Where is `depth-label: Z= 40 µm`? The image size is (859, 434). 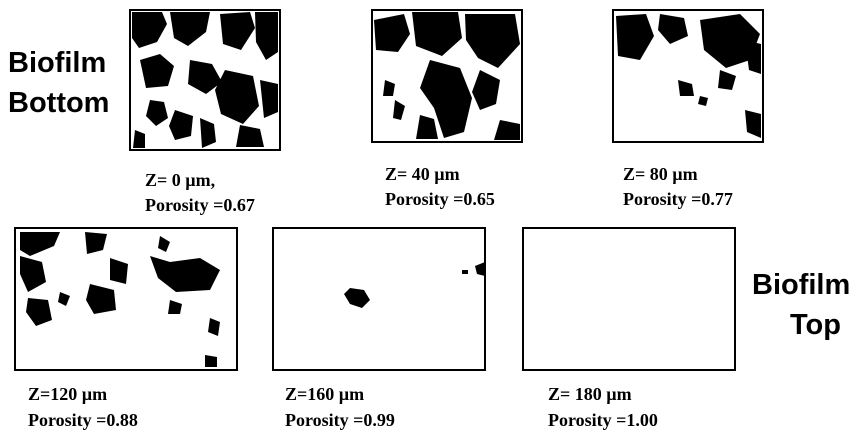 depth-label: Z= 40 µm is located at coordinates (422, 174).